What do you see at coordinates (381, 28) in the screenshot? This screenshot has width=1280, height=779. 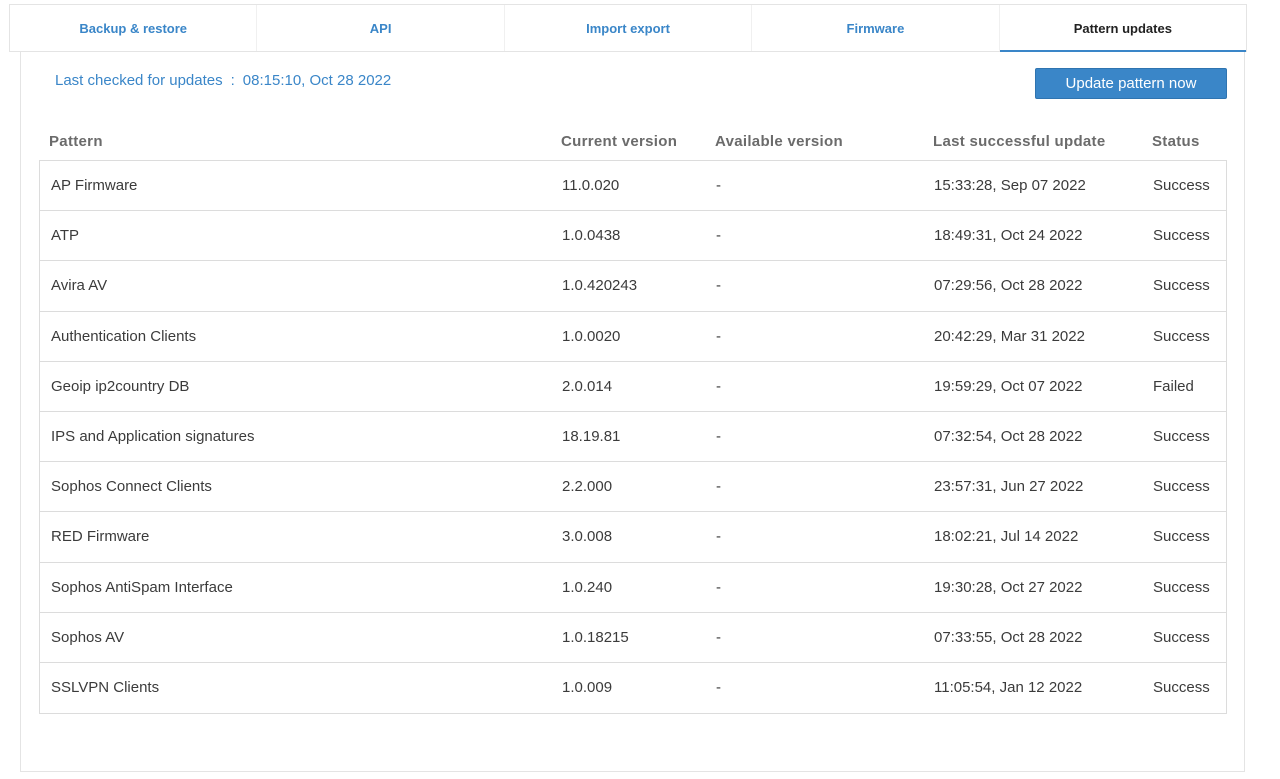 I see `tab-api: API` at bounding box center [381, 28].